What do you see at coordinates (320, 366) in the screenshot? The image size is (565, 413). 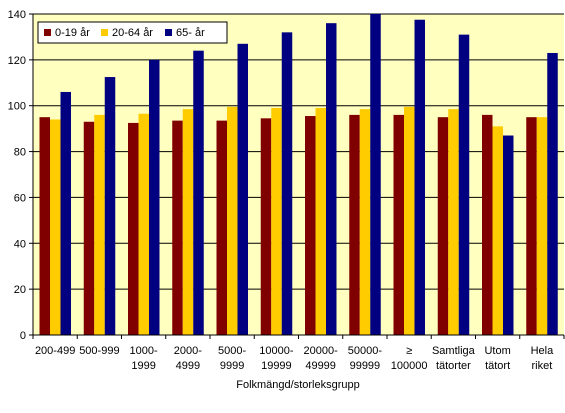 I see `x-tick-label: 49999` at bounding box center [320, 366].